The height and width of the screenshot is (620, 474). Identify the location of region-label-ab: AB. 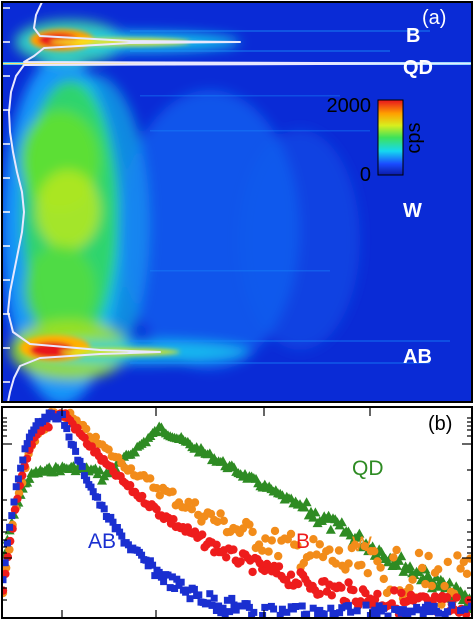
(417, 357).